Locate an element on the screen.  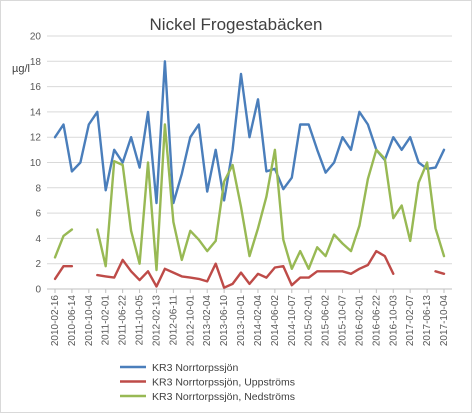
y-tick-label: 14 is located at coordinates (36, 112).